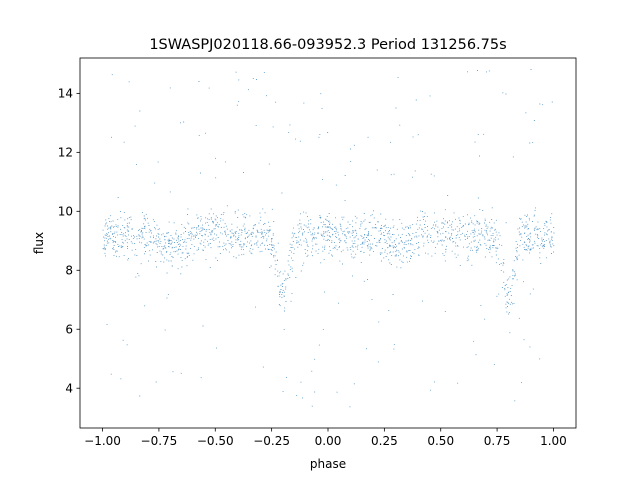 This screenshot has height=480, width=640. Describe the element at coordinates (159, 441) in the screenshot. I see `x-tick-label: −0.75` at that location.